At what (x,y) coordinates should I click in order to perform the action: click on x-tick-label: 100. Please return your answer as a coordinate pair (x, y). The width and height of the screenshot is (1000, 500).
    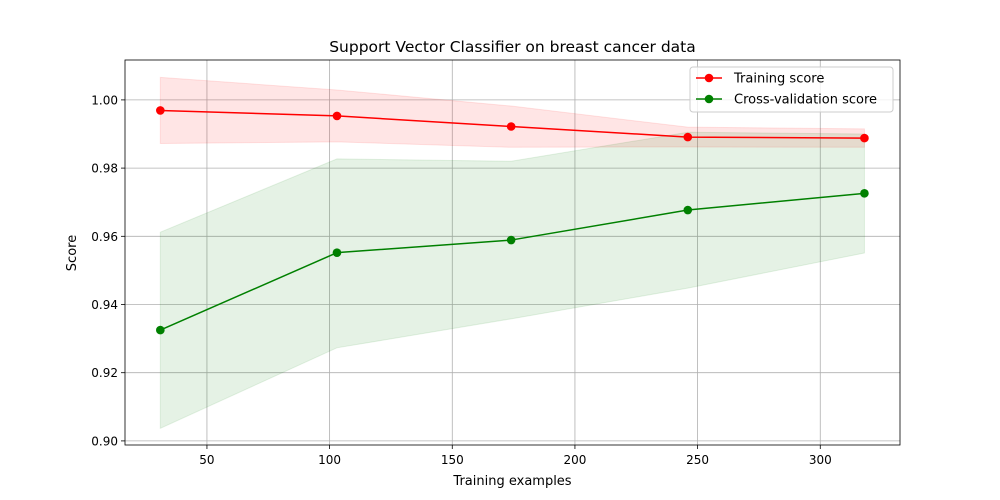
    Looking at the image, I should click on (329, 460).